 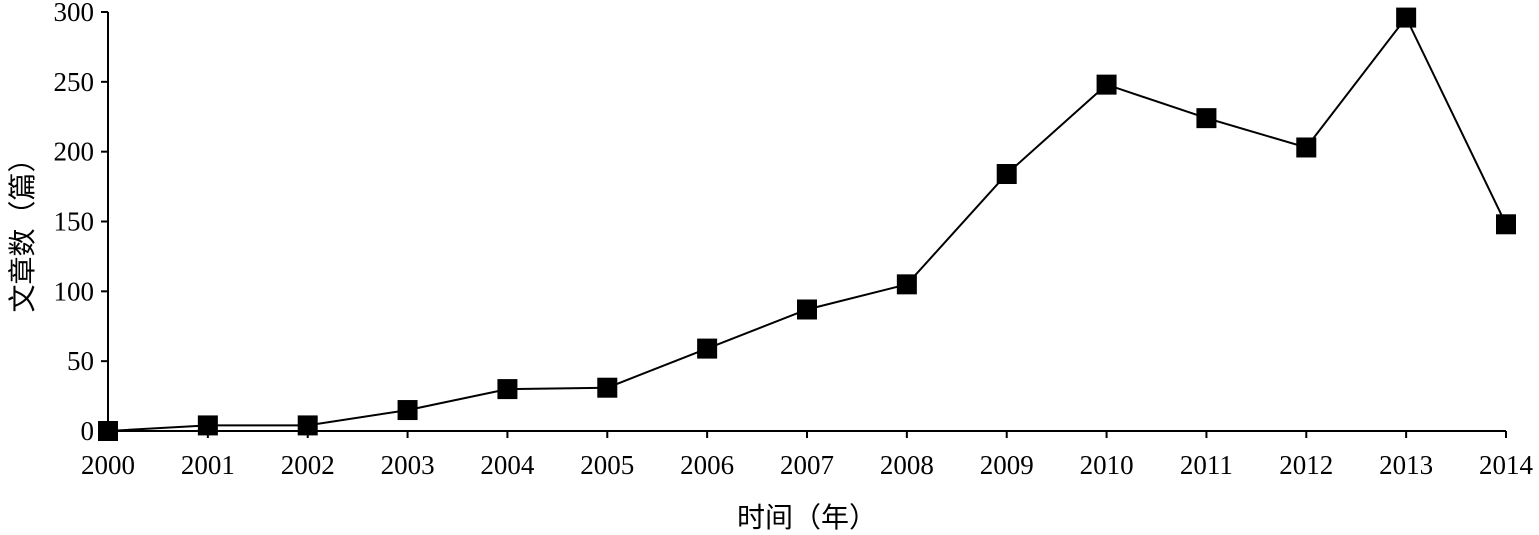 I want to click on x-tick-label: 2000, so click(x=108, y=465).